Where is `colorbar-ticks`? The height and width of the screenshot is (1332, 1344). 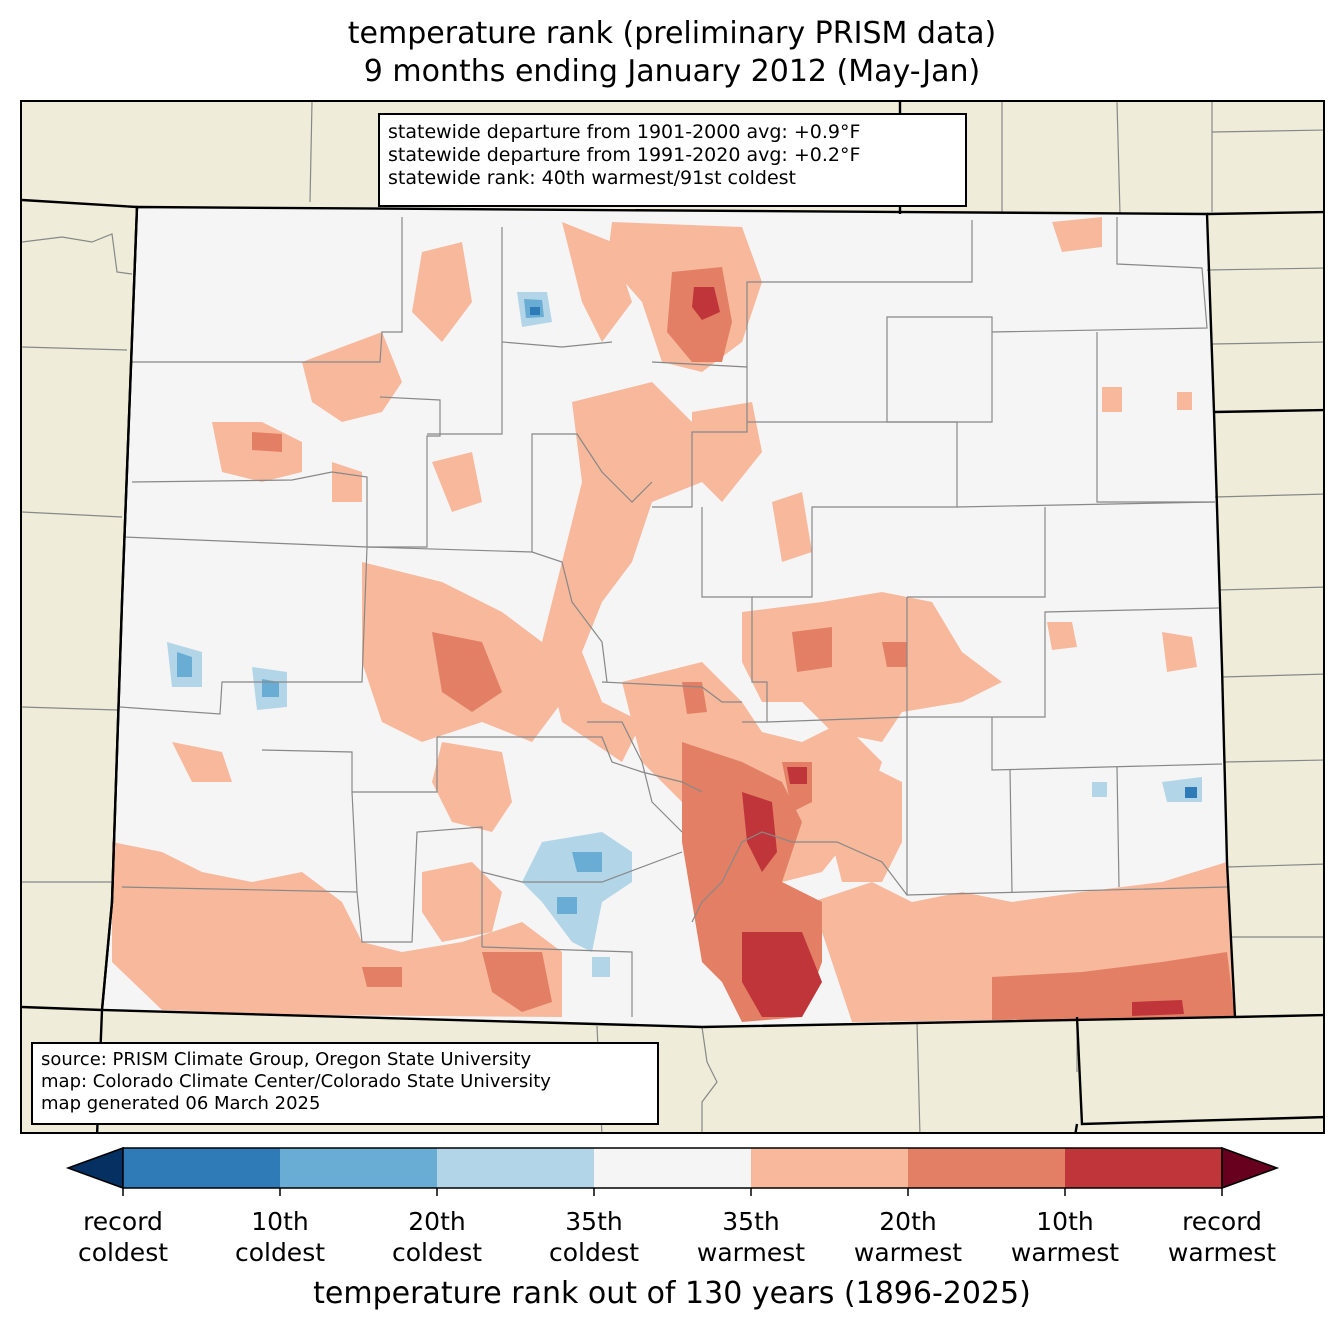
colorbar-ticks is located at coordinates (672, 1192).